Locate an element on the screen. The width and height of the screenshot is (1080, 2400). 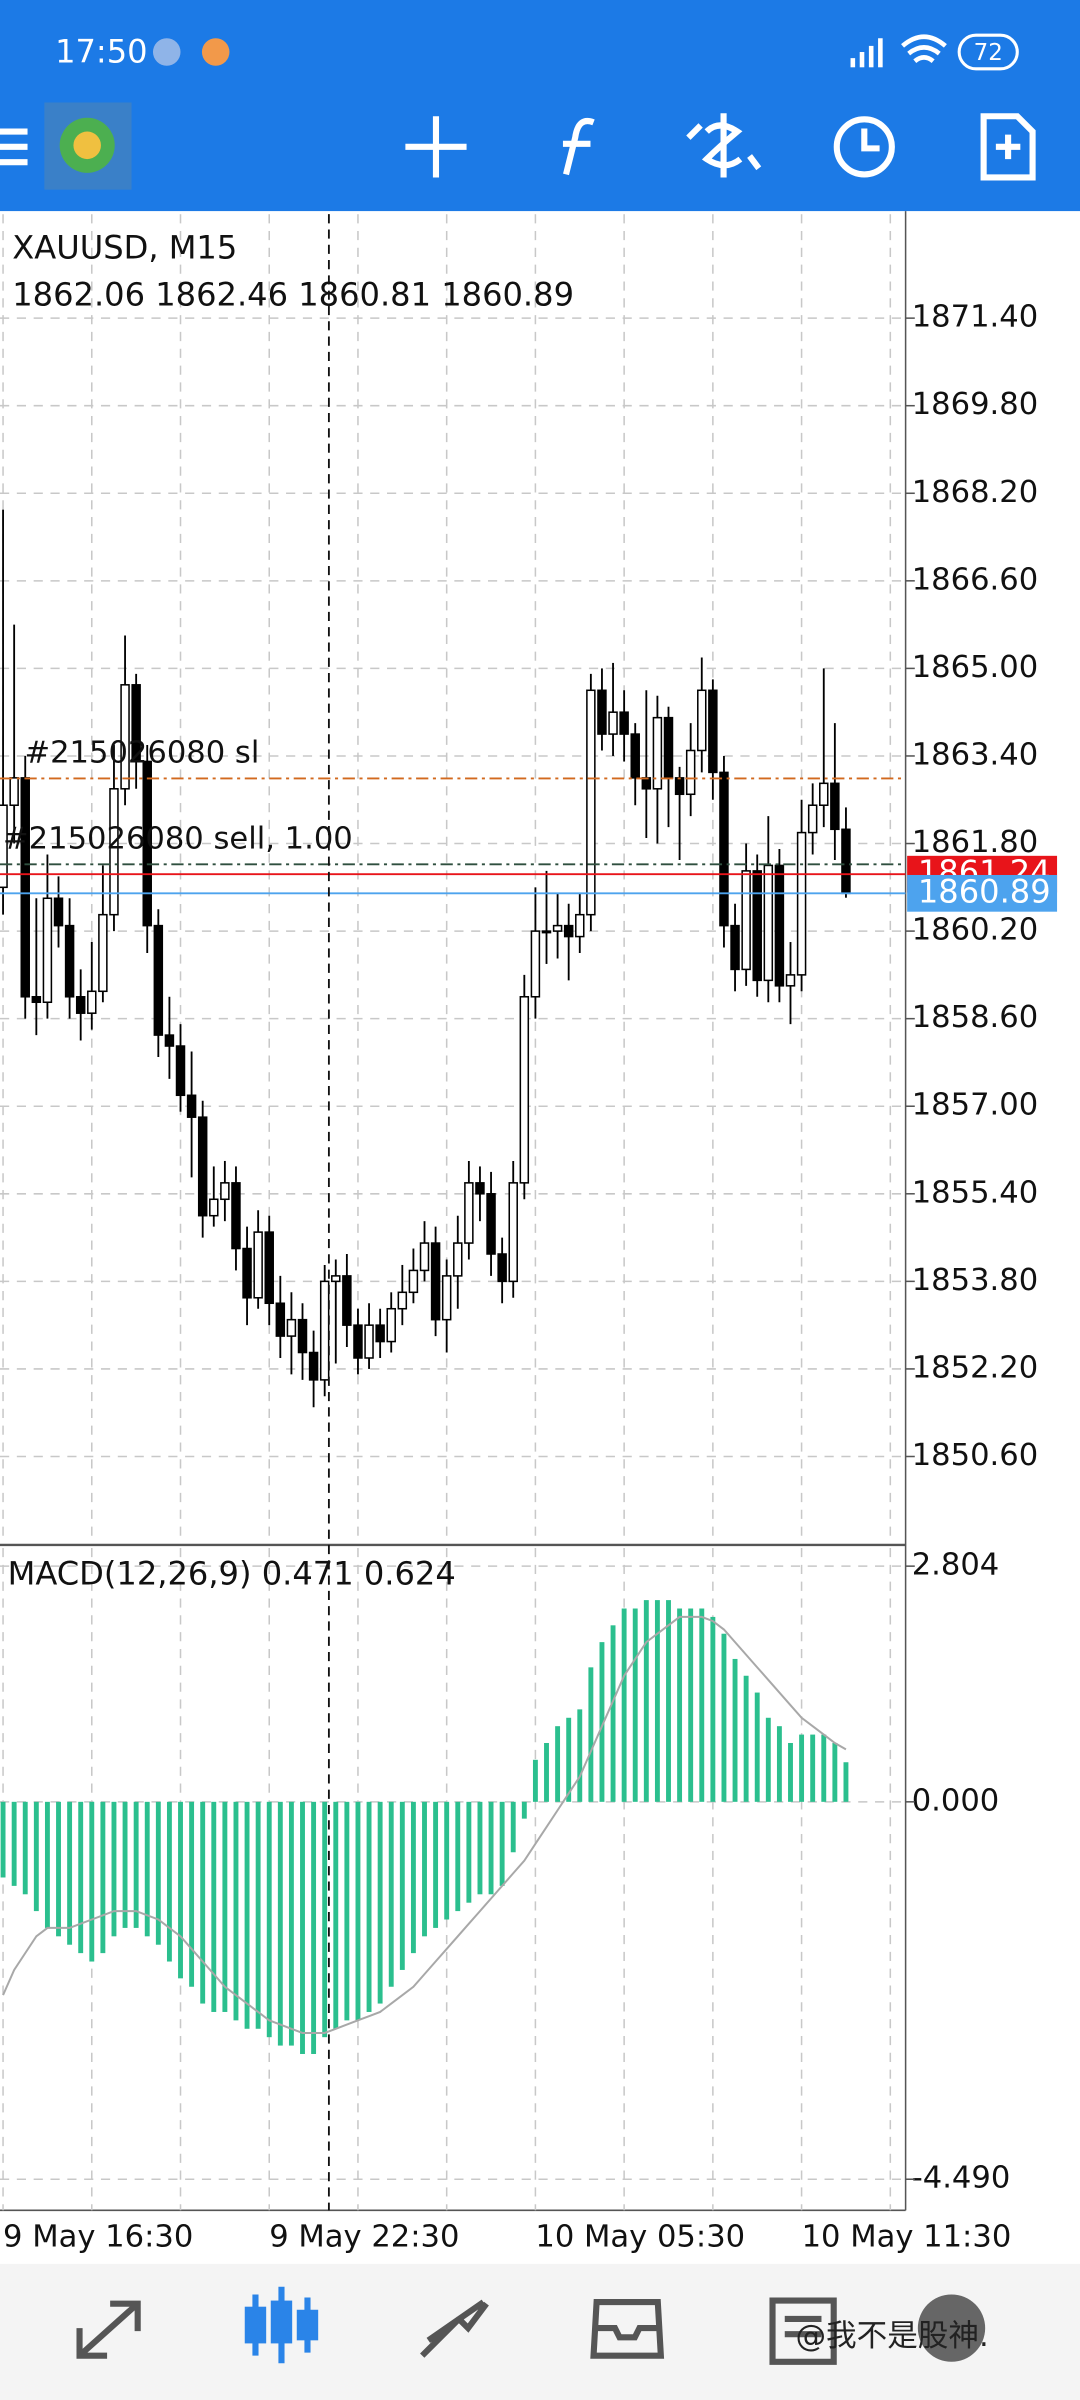
y-tick-label: 1866.60 is located at coordinates (975, 579).